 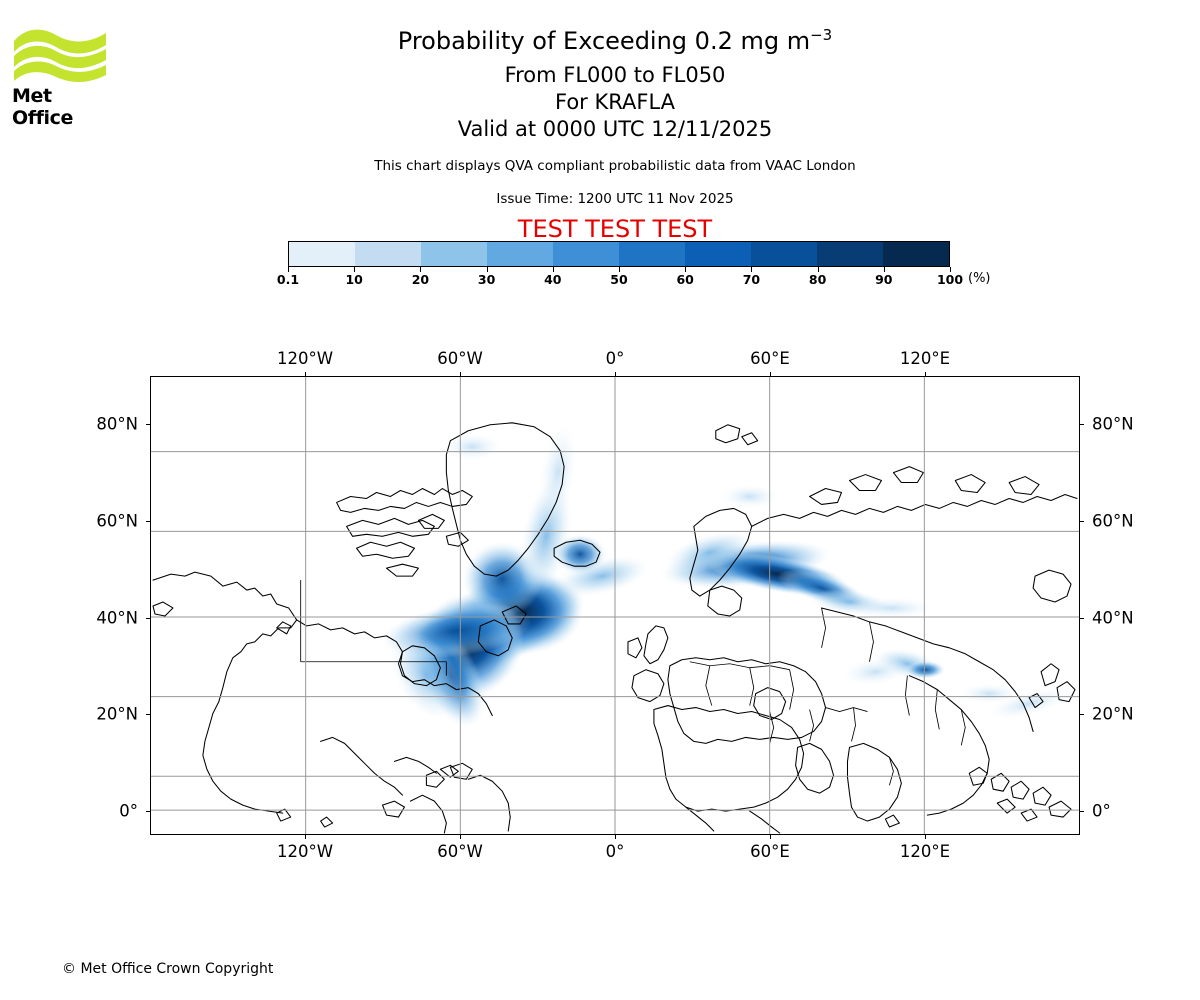 I want to click on colorbar-tick-label-20: 20, so click(x=420, y=279).